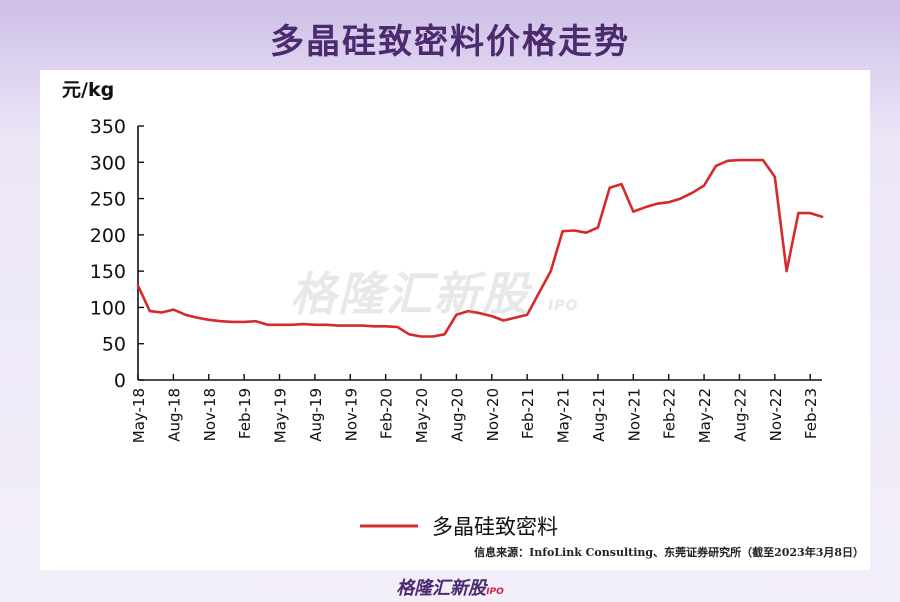  I want to click on footer-logo: 格隆汇新股IPO, so click(450, 587).